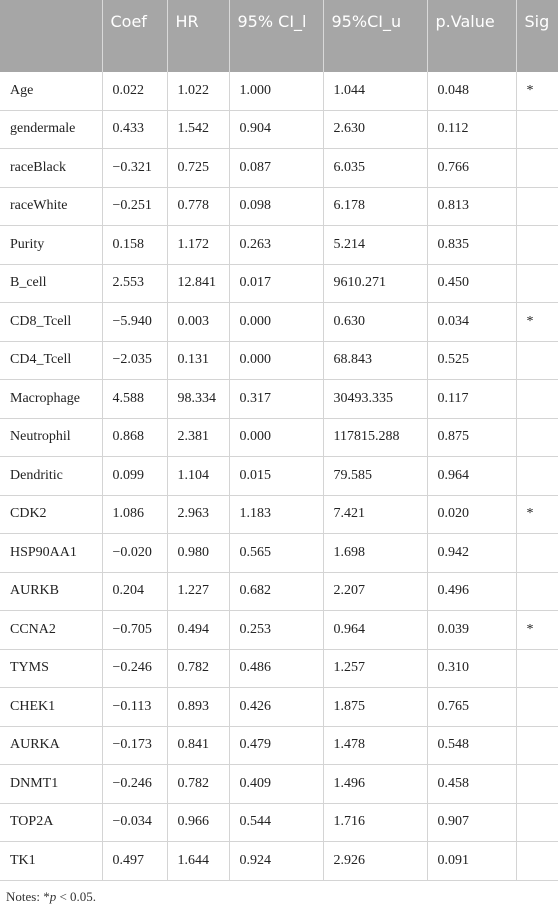 Image resolution: width=558 pixels, height=907 pixels. What do you see at coordinates (51, 360) in the screenshot?
I see `row-label: CD4_Tcell` at bounding box center [51, 360].